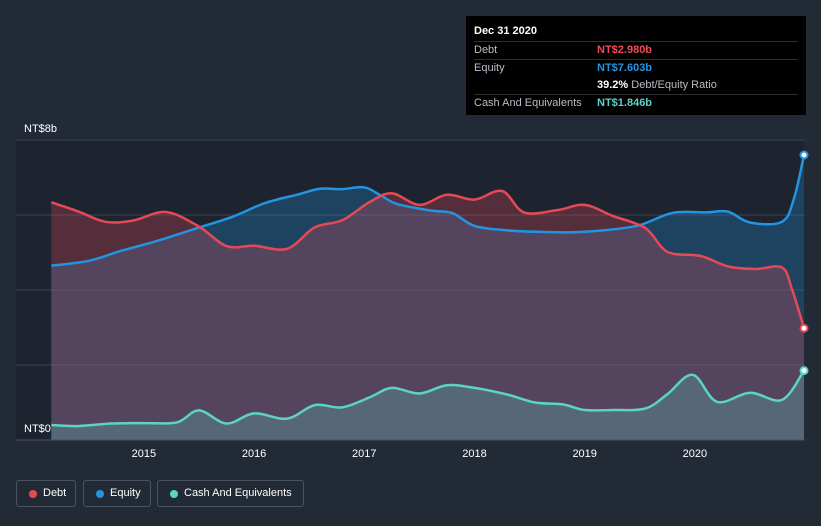 Image resolution: width=821 pixels, height=526 pixels. I want to click on cash-dot-icon, so click(174, 494).